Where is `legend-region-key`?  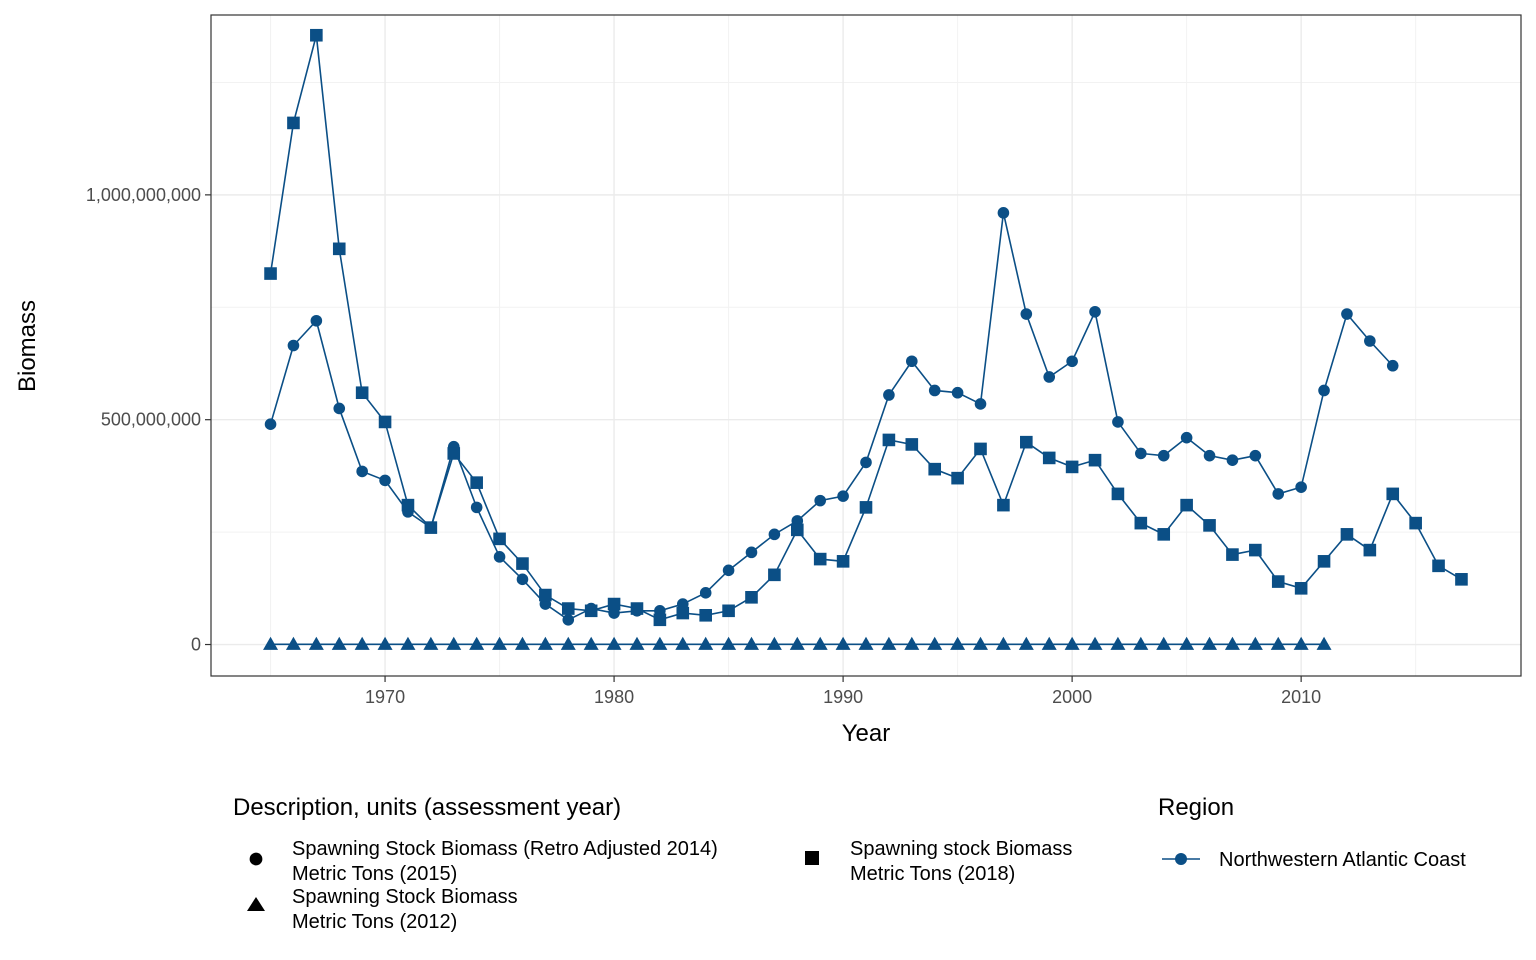 legend-region-key is located at coordinates (1181, 859).